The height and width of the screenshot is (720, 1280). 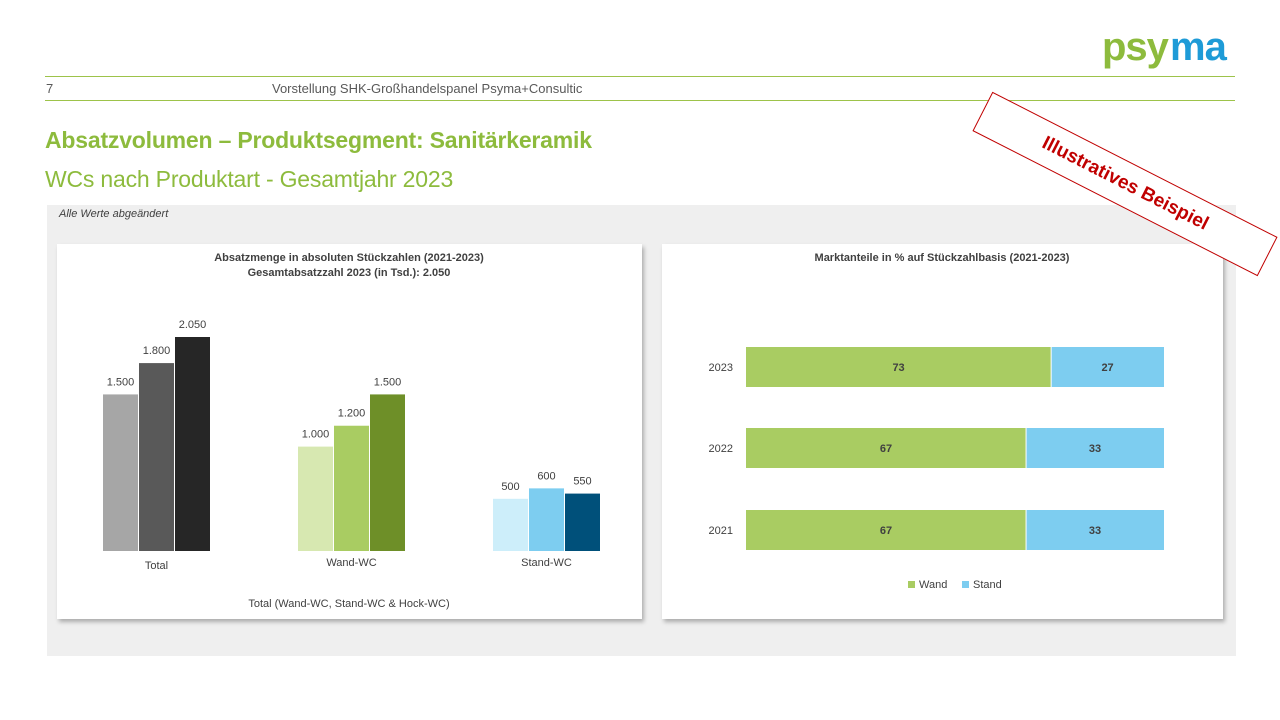 What do you see at coordinates (349, 273) in the screenshot?
I see `chart-subtitle: Gesamtabsatzzahl 2023 (in Tsd.): 2.050` at bounding box center [349, 273].